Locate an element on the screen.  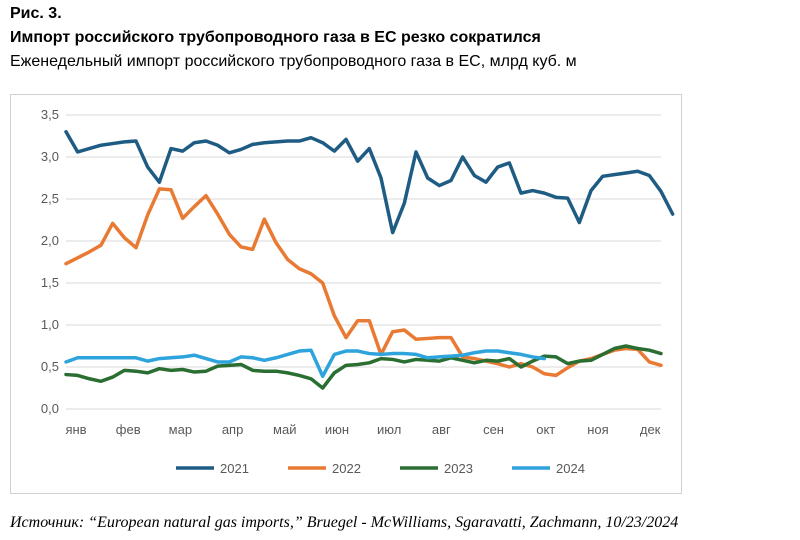
series-line-2024 is located at coordinates (305, 363).